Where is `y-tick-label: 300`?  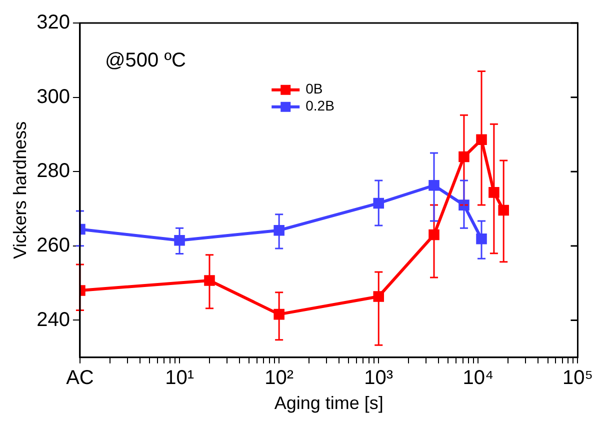 y-tick-label: 300 is located at coordinates (53, 97).